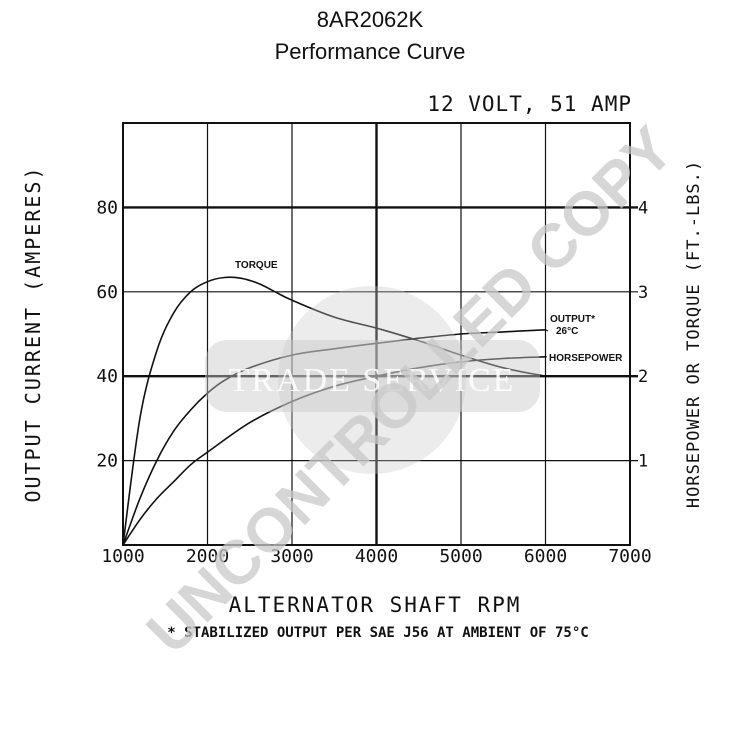  What do you see at coordinates (694, 334) in the screenshot?
I see `y-right-axis-label: HORSEPOWER OR TORQUE (FT.-LBS.)` at bounding box center [694, 334].